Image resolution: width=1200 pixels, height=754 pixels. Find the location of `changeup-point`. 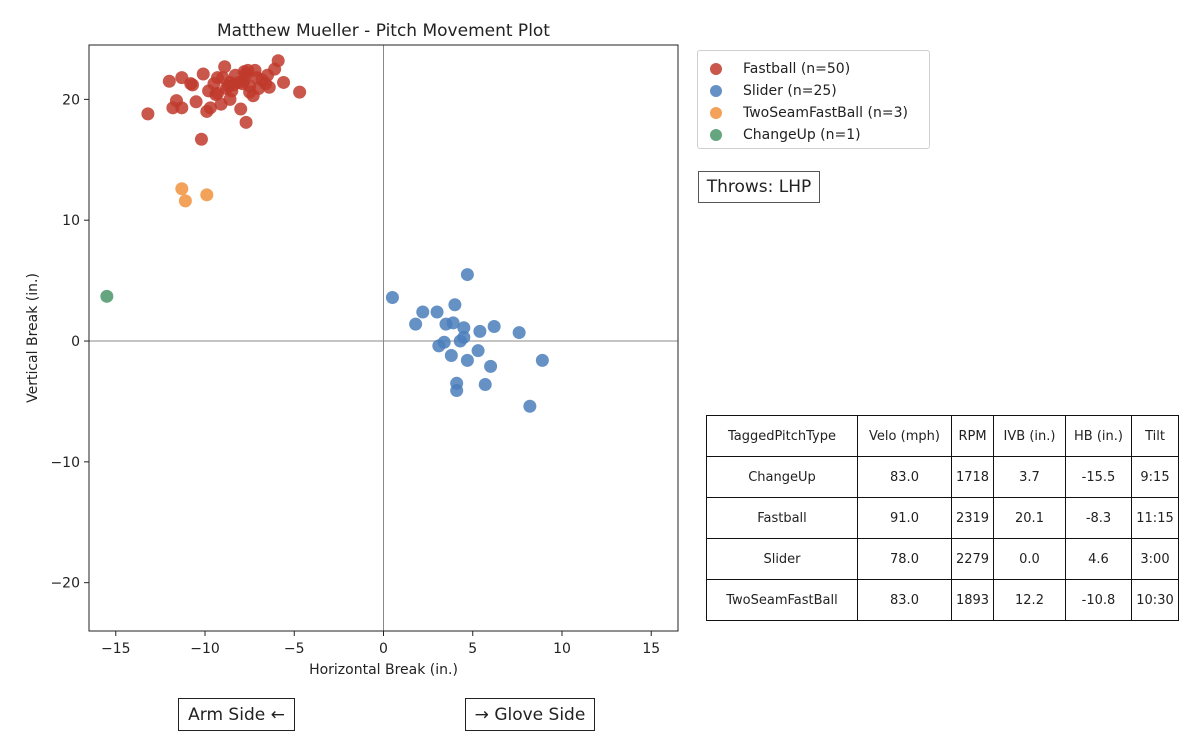

changeup-point is located at coordinates (107, 296).